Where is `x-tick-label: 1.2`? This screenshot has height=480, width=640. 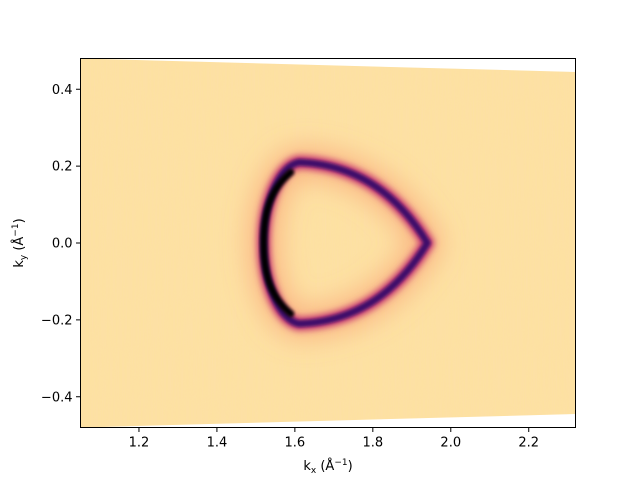 x-tick-label: 1.2 is located at coordinates (139, 443).